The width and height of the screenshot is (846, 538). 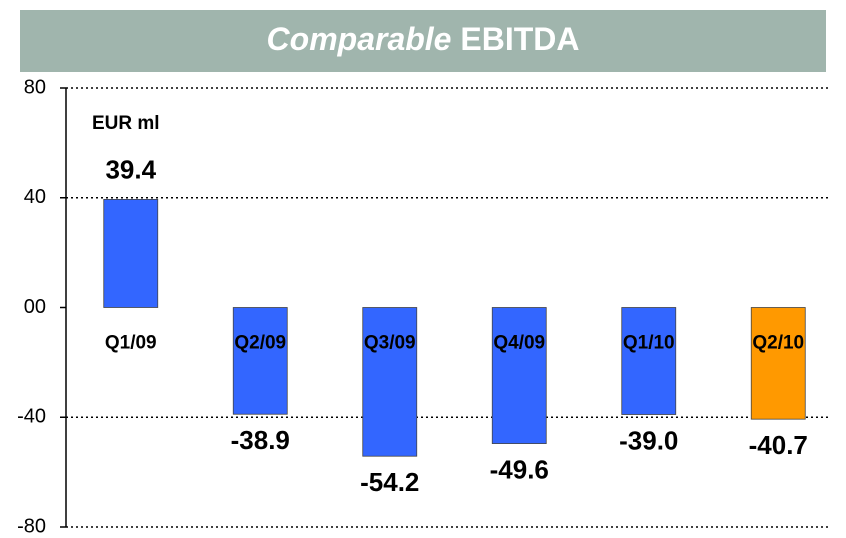 I want to click on x-tick-label: Q2/09, so click(x=260, y=343).